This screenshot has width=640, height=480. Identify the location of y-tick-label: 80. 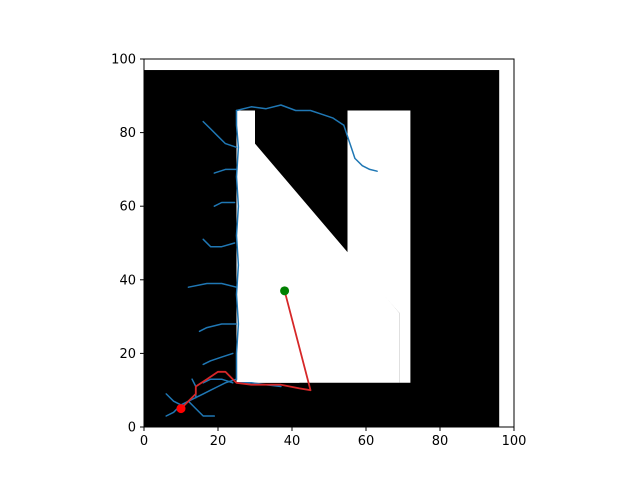
(127, 133).